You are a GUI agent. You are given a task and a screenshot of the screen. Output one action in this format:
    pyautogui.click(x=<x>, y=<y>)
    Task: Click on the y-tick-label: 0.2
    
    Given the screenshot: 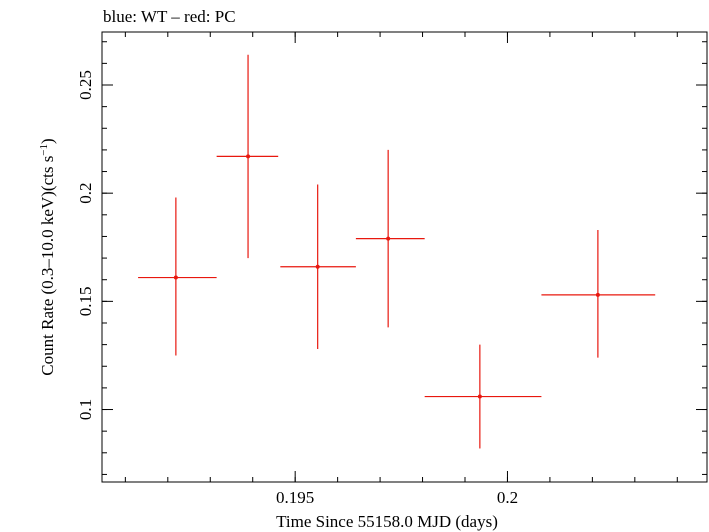 What is the action you would take?
    pyautogui.click(x=85, y=193)
    